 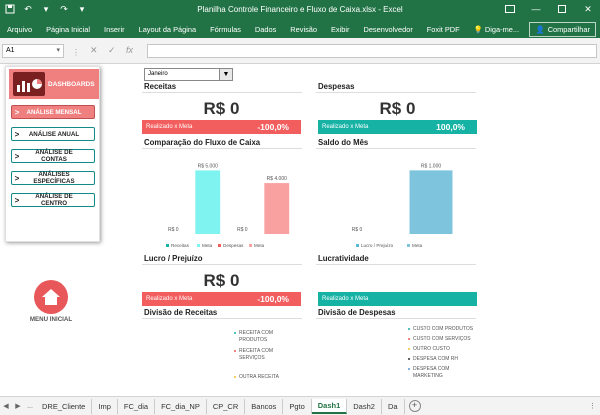 What do you see at coordinates (53, 134) in the screenshot?
I see `nav-analise-anual: > ANÁLISE ANUAL` at bounding box center [53, 134].